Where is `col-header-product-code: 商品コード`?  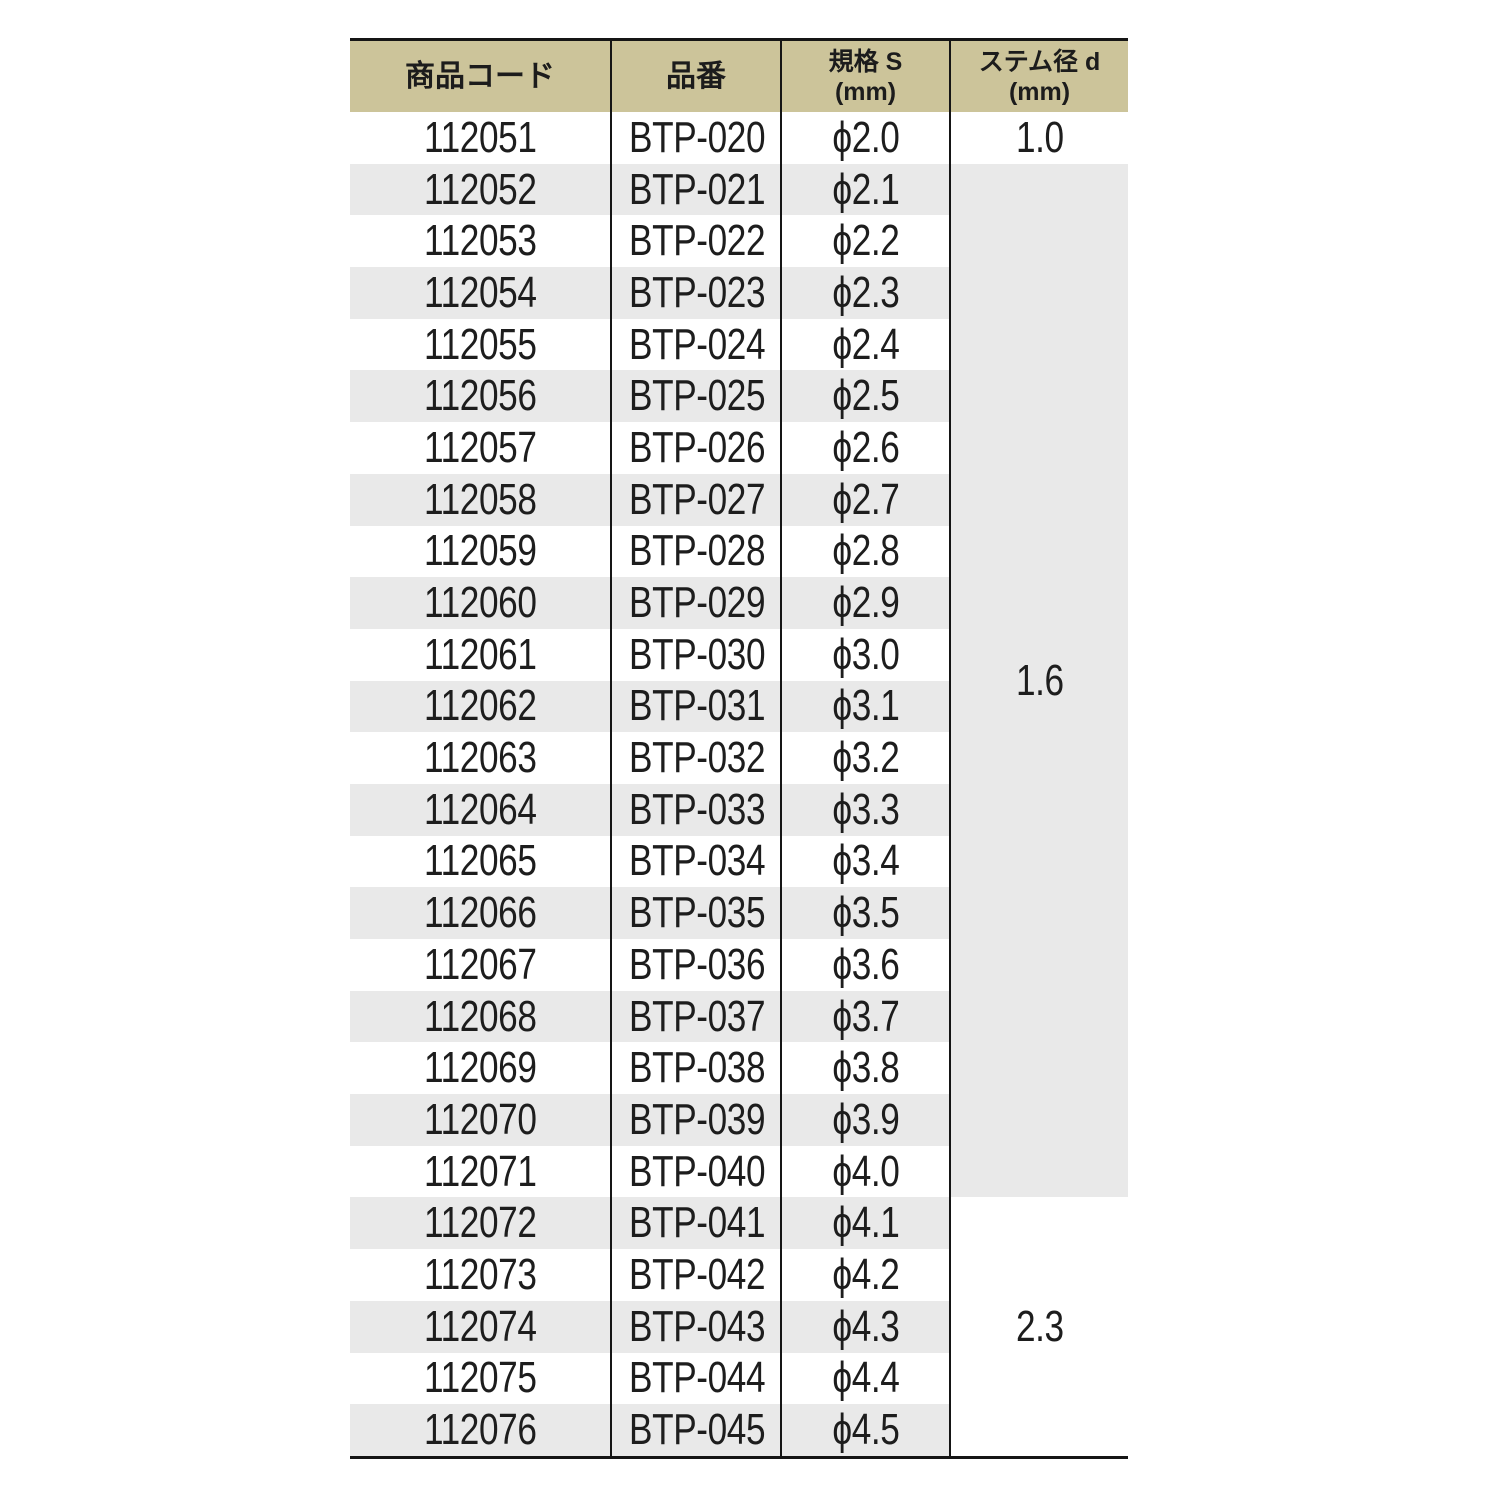
col-header-product-code: 商品コード is located at coordinates (480, 76).